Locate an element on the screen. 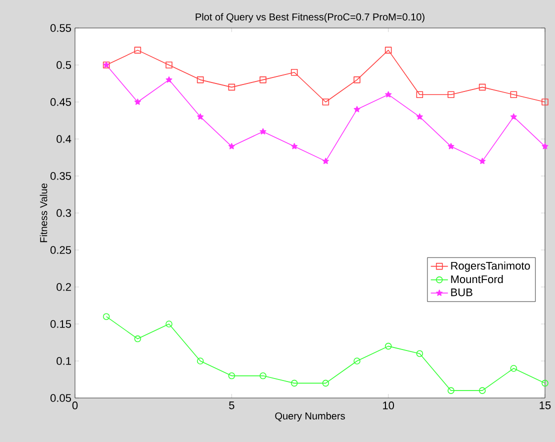 This screenshot has width=555, height=442. chart-title: Plot of Query vs Best Fitness(ProC=0.7 ProM=0.10) is located at coordinates (310, 17).